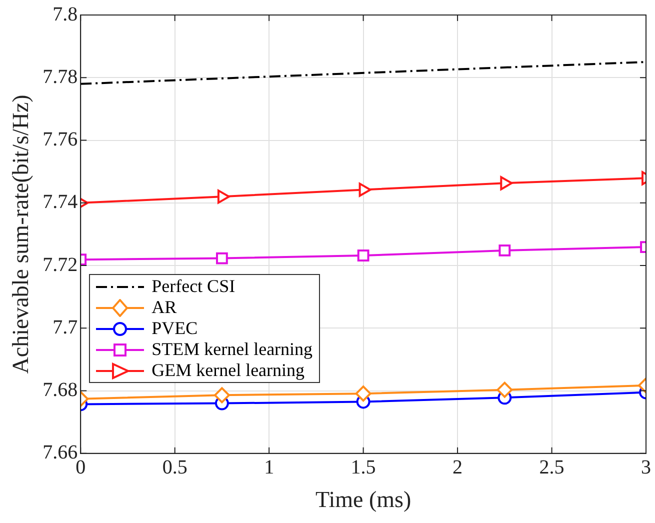  What do you see at coordinates (363, 467) in the screenshot?
I see `x-tick-label: 1.5` at bounding box center [363, 467].